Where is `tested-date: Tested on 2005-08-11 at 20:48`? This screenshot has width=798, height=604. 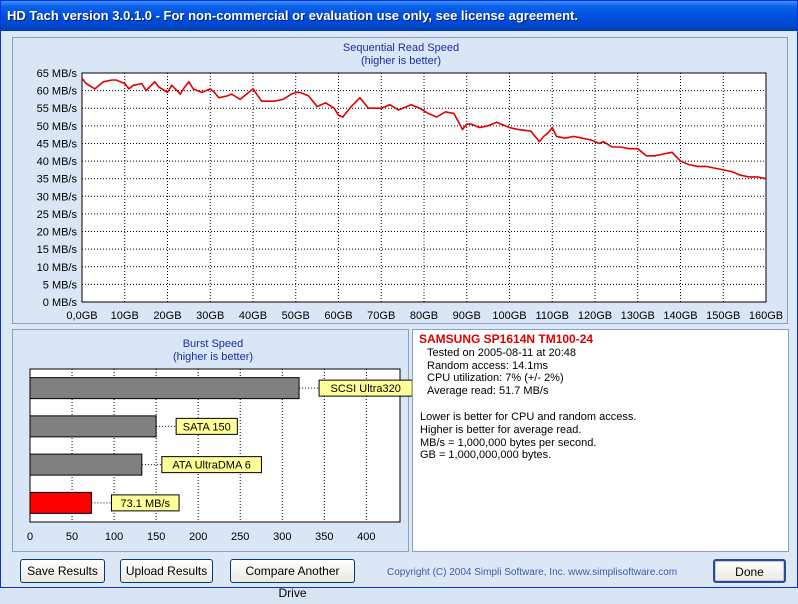 tested-date: Tested on 2005-08-11 at 20:48 is located at coordinates (502, 353).